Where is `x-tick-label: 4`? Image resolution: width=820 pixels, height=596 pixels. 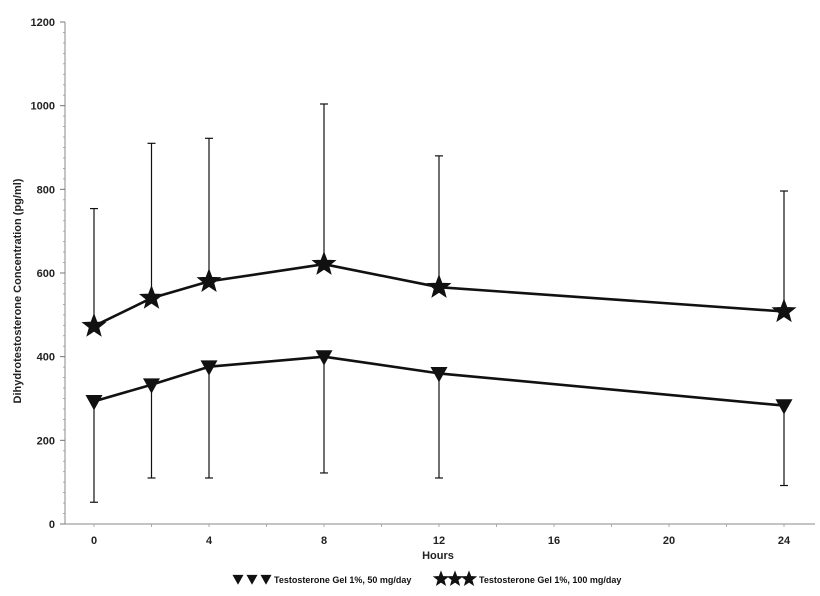 x-tick-label: 4 is located at coordinates (209, 541).